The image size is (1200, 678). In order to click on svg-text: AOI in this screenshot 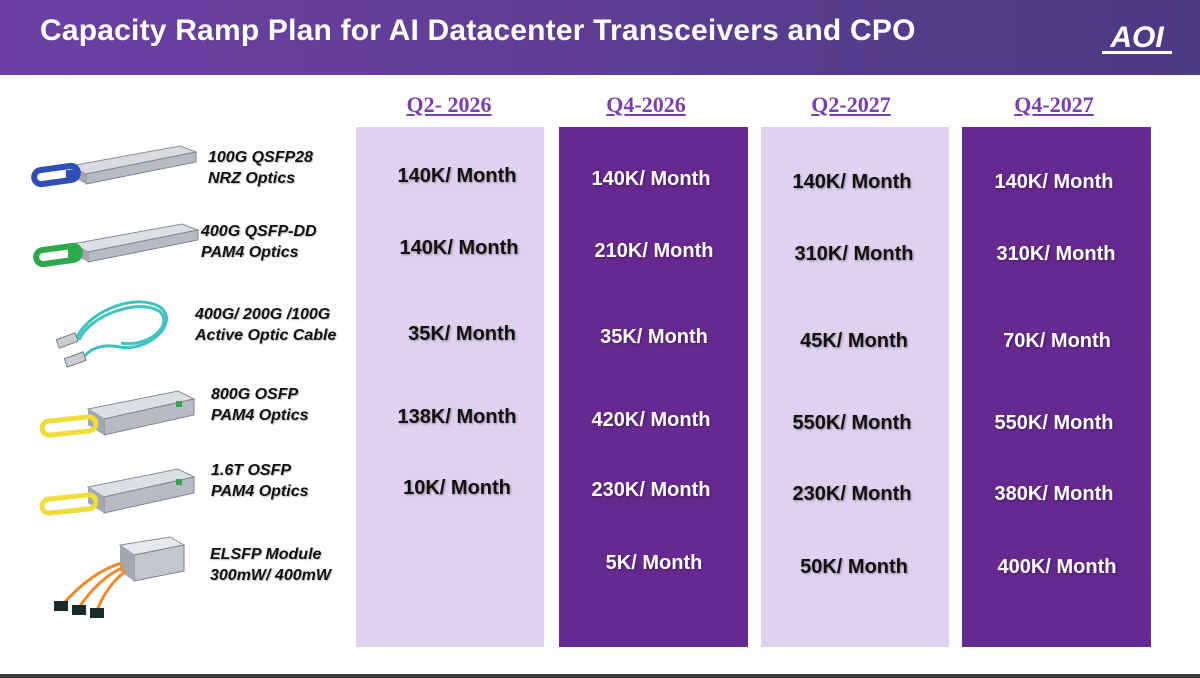, I will do `click(1136, 37)`.